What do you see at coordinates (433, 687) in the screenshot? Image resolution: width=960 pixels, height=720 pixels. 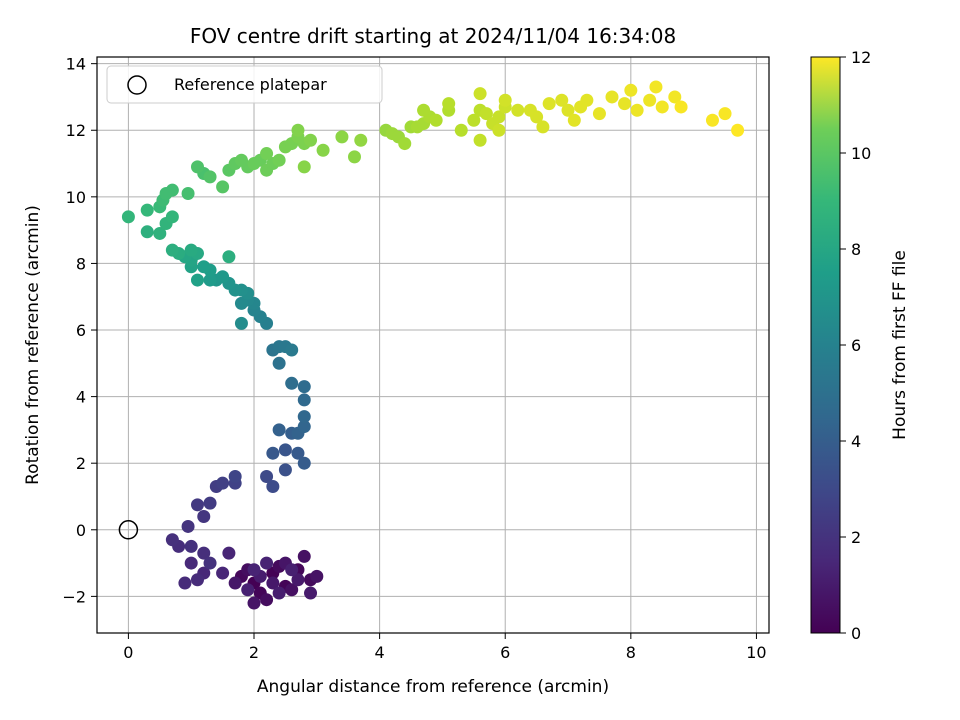 I see `x-axis-label: Angular distance from reference (arcmin)` at bounding box center [433, 687].